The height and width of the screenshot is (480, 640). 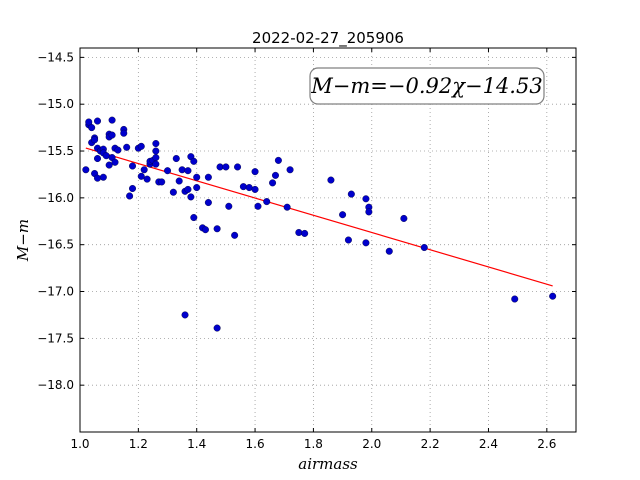 I want to click on y-tick-label: −18.0, so click(x=55, y=385).